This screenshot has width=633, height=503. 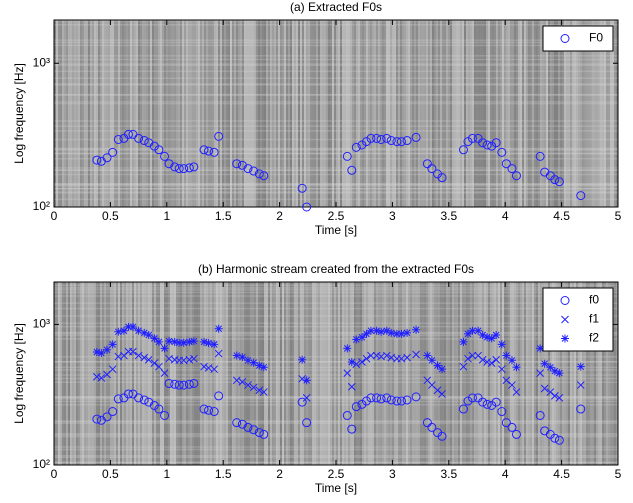 I want to click on x-tick-label: 0, so click(x=54, y=474).